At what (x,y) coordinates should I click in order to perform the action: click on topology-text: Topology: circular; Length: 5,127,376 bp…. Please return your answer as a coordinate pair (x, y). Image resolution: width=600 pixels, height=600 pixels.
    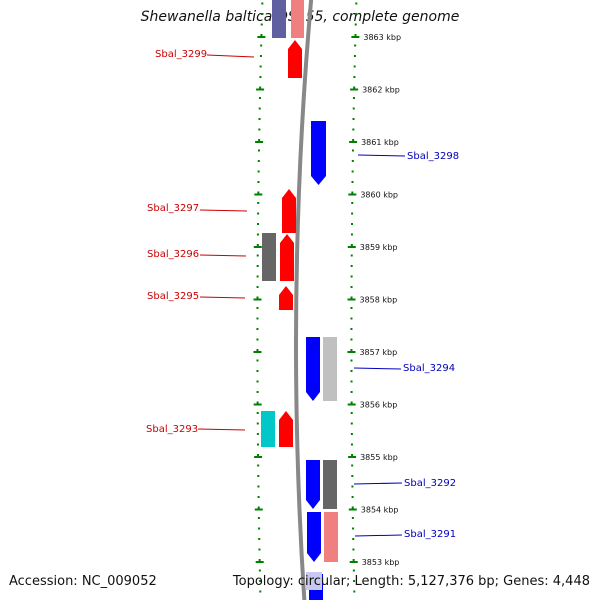
    Looking at the image, I should click on (411, 581).